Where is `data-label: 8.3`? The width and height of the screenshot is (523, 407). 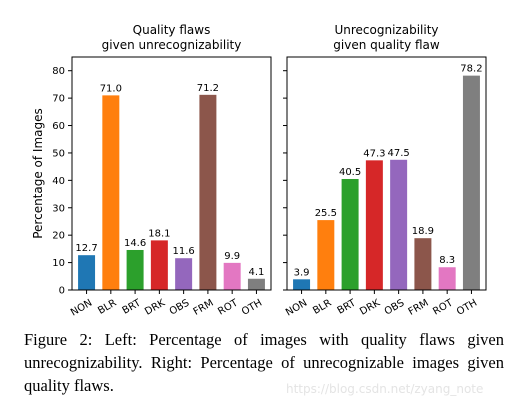
data-label: 8.3 is located at coordinates (447, 260).